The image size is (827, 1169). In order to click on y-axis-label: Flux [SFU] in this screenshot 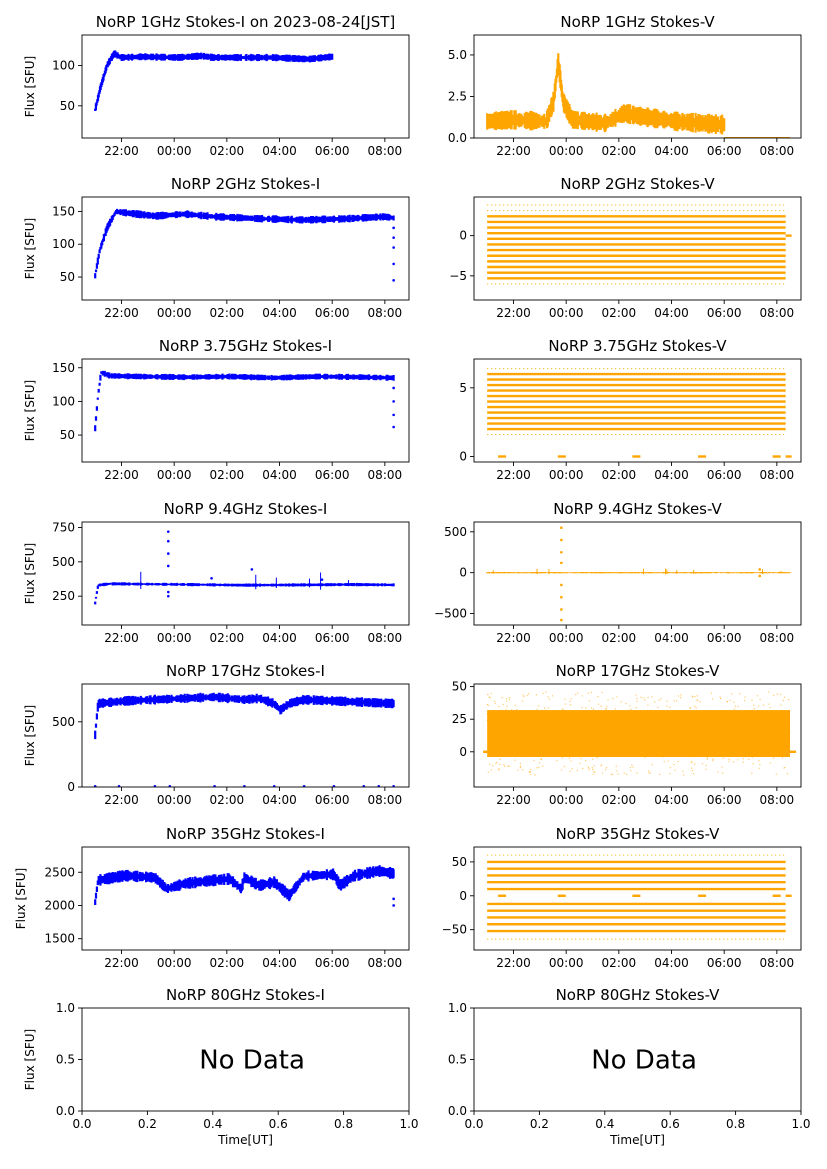, I will do `click(21, 898)`.